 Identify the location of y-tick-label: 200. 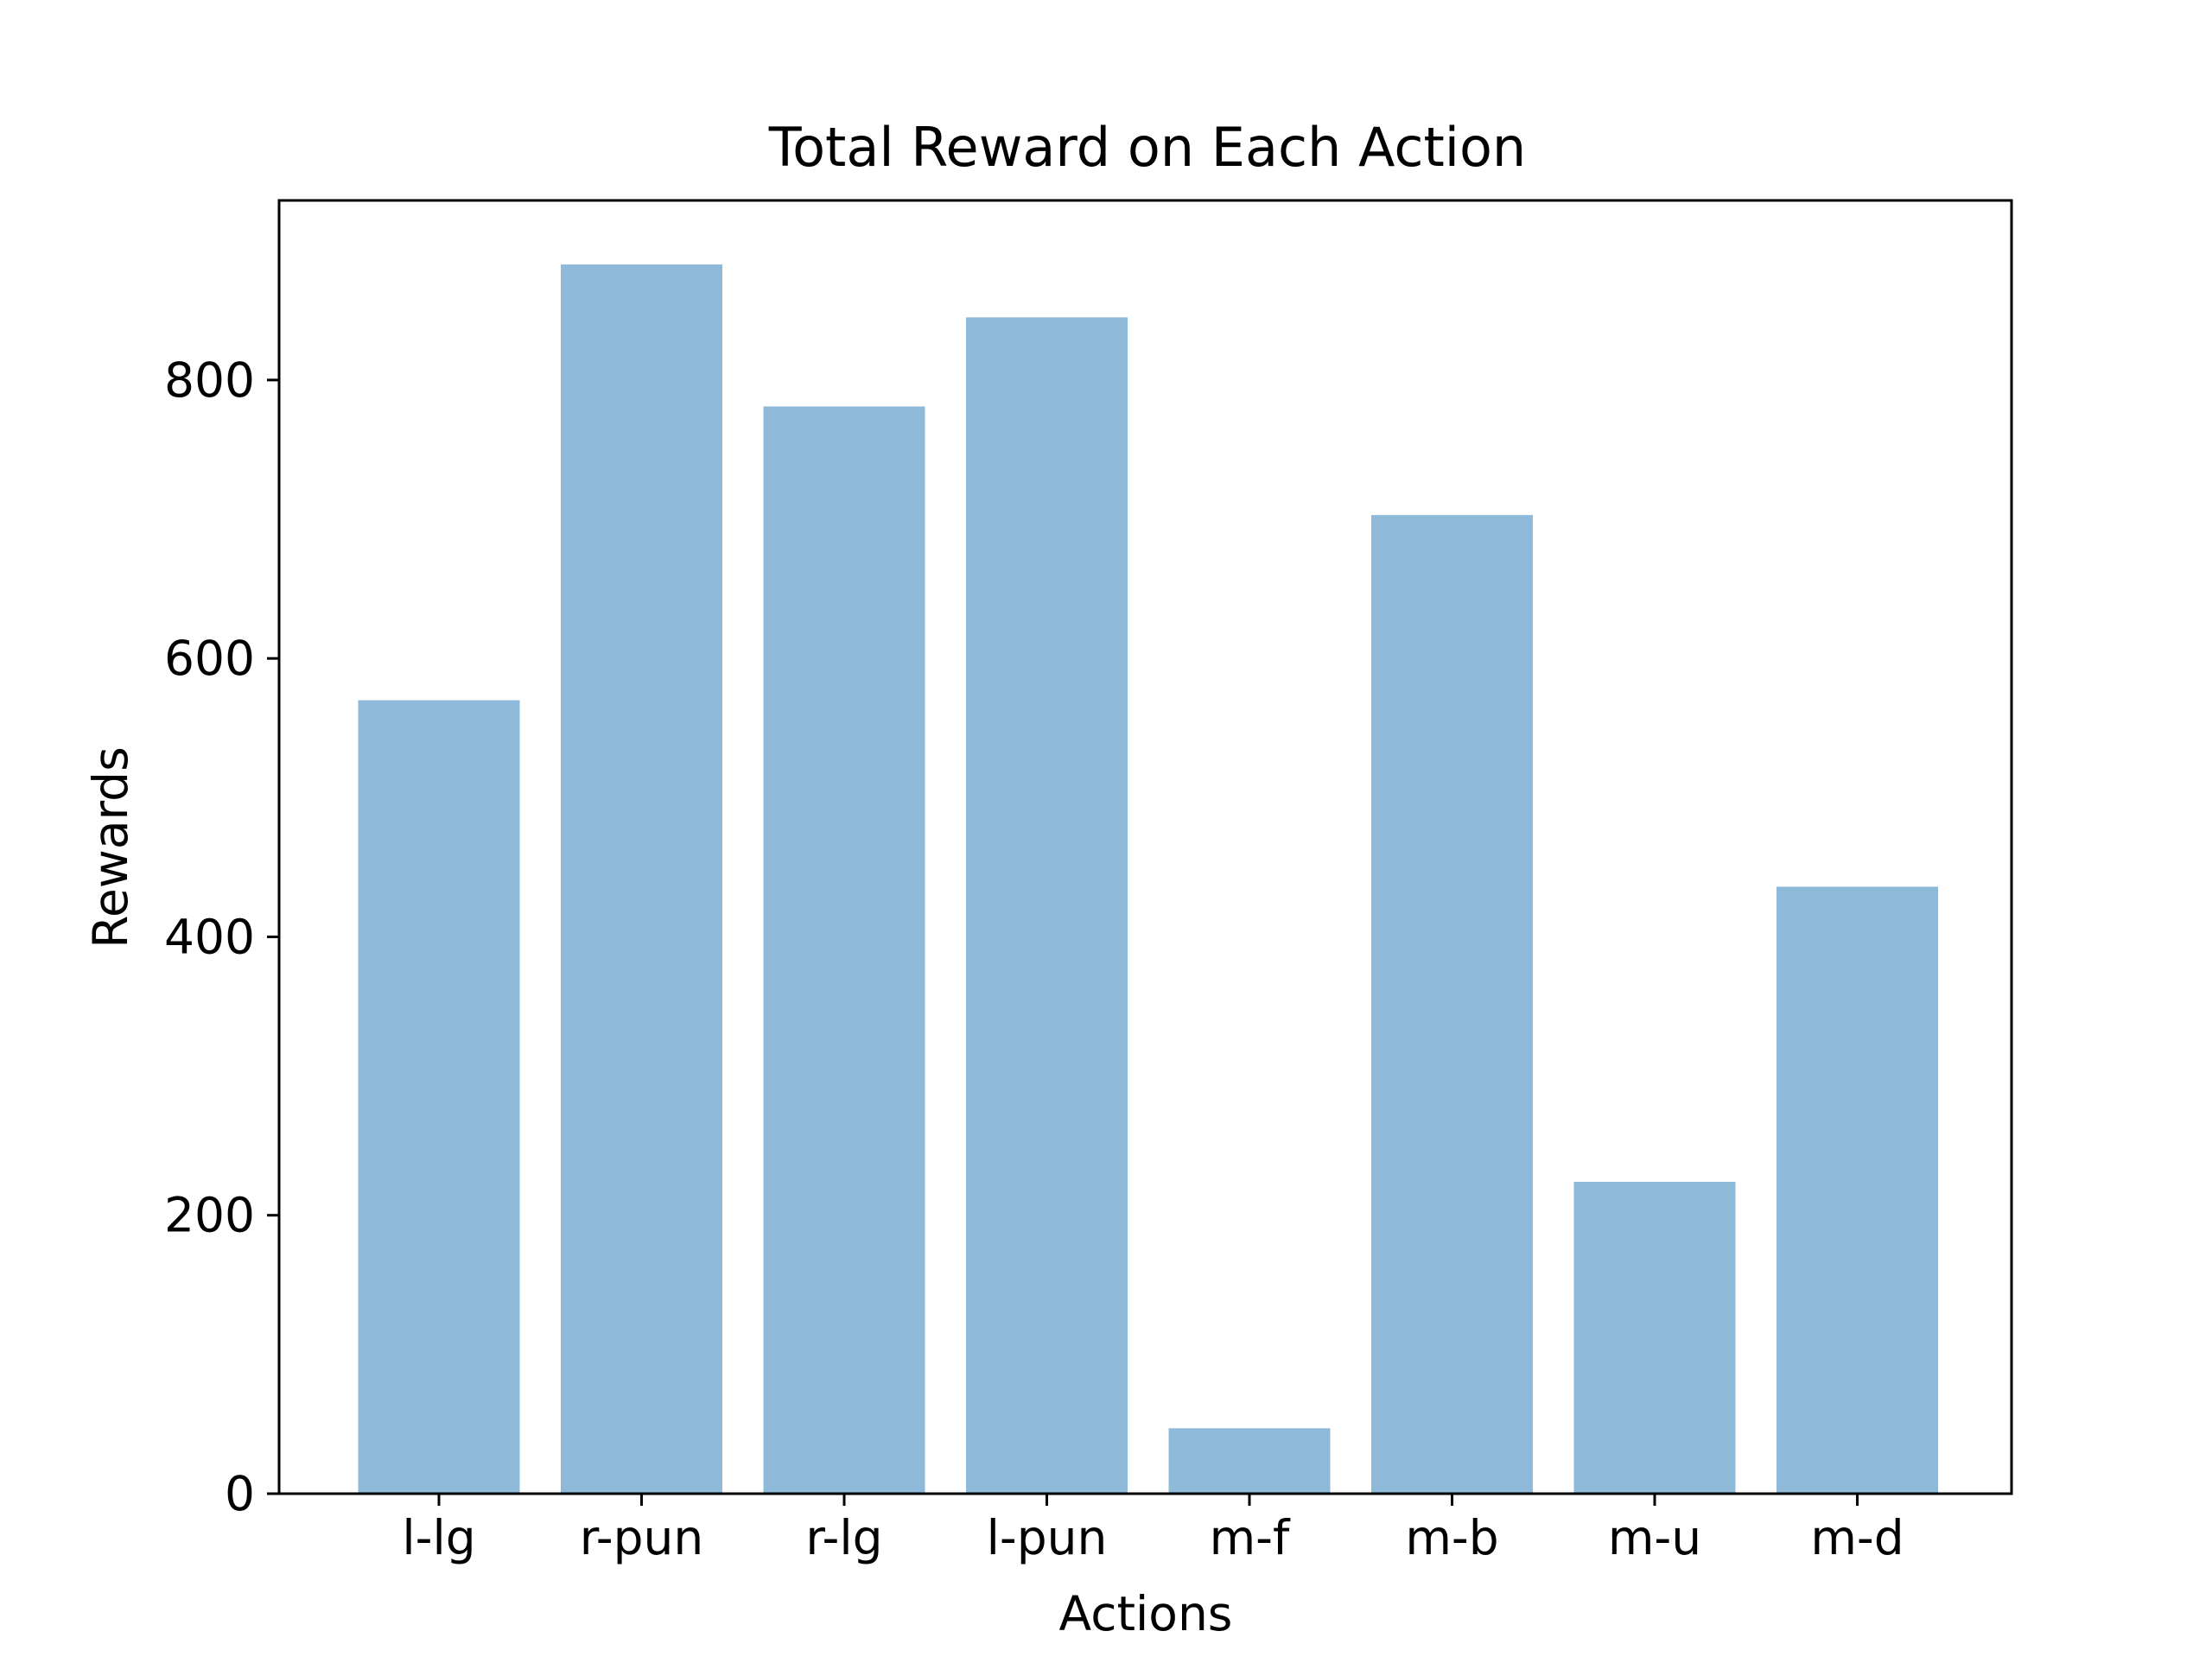
(209, 1216).